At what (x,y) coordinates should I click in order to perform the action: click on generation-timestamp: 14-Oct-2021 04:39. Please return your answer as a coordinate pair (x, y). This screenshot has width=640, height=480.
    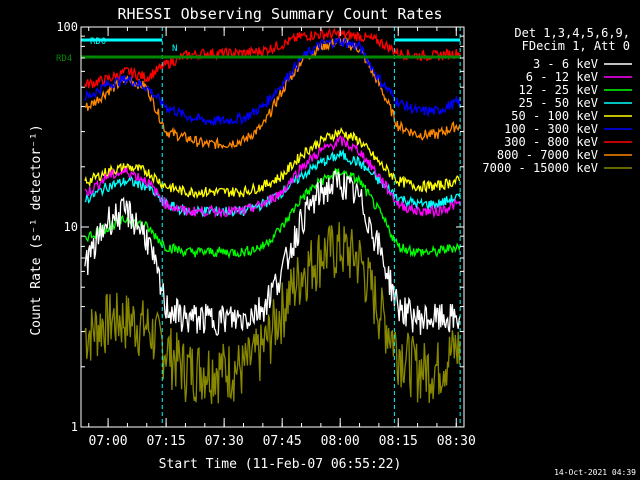
    Looking at the image, I should click on (595, 472).